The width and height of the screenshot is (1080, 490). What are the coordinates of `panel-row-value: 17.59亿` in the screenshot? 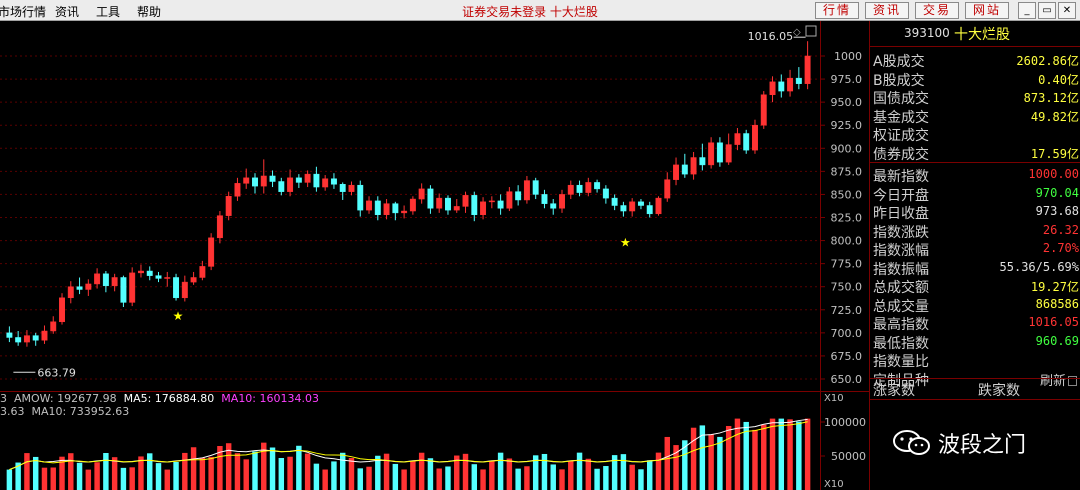 It's located at (1054, 153).